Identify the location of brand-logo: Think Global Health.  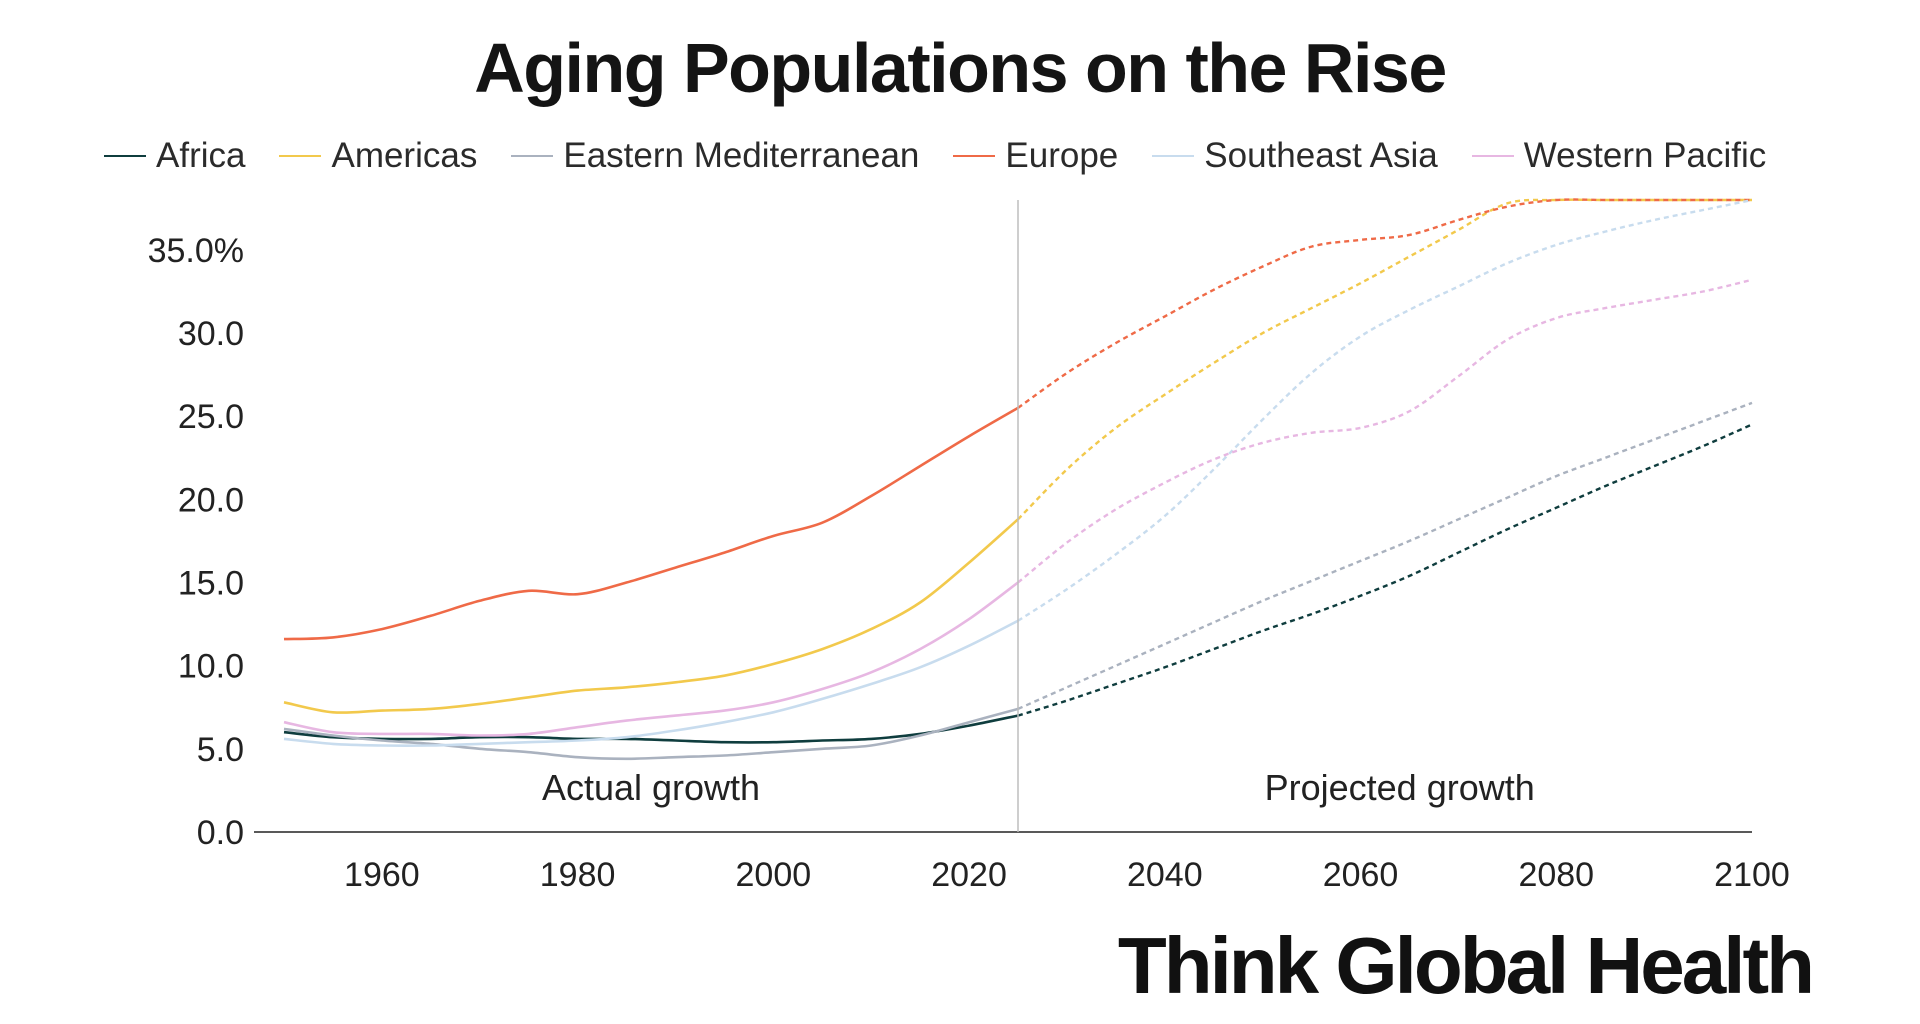
(1466, 965).